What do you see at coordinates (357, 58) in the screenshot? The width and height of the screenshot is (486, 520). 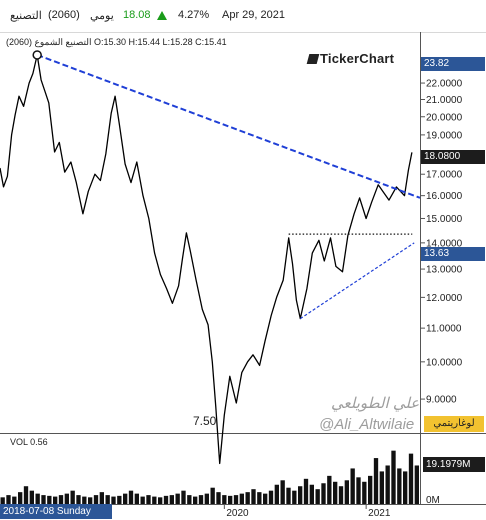 I see `brand-logo: TickerChart` at bounding box center [357, 58].